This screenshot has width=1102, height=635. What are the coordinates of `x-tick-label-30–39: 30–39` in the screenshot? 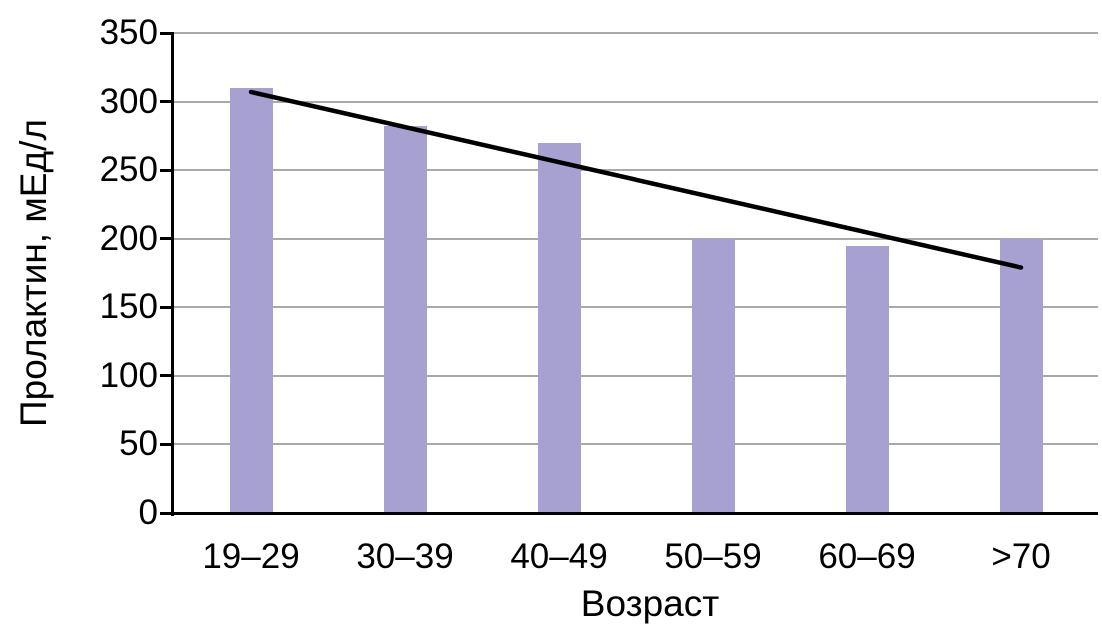 It's located at (405, 556).